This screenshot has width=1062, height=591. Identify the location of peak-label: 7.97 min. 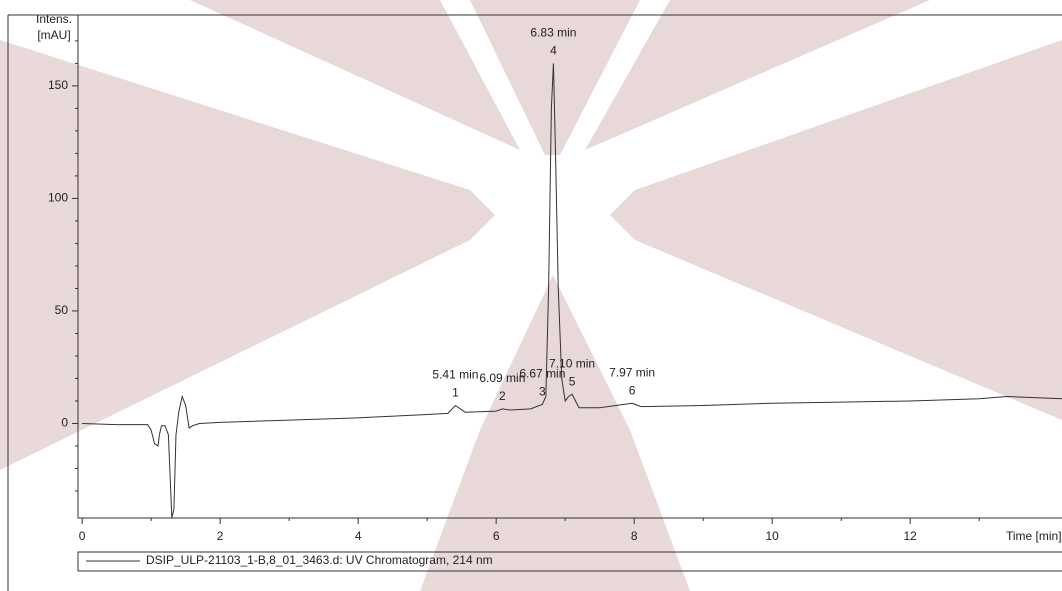
(632, 372).